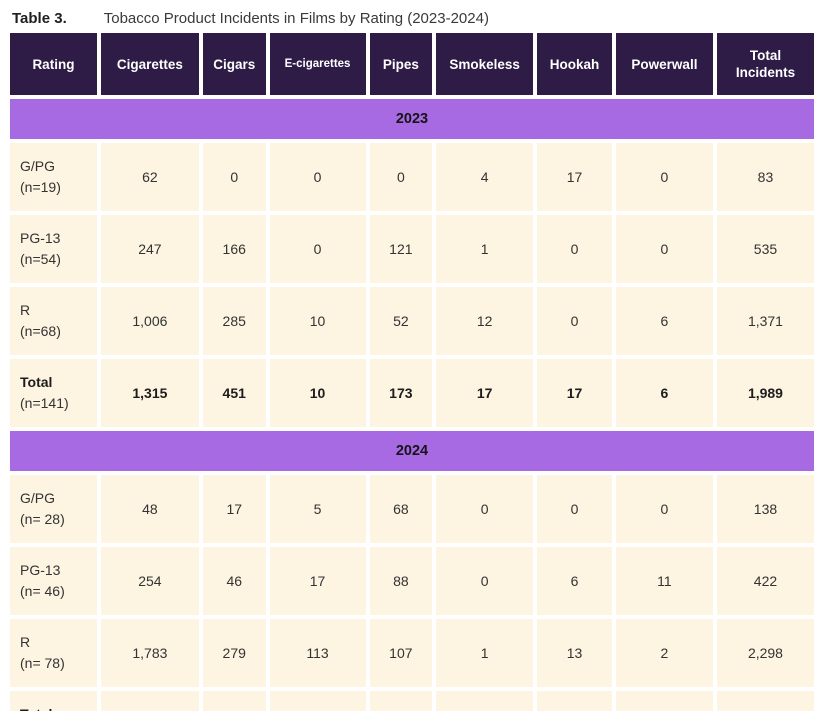 The image size is (829, 711). What do you see at coordinates (42, 663) in the screenshot?
I see `rating-sample-size: (n= 78)` at bounding box center [42, 663].